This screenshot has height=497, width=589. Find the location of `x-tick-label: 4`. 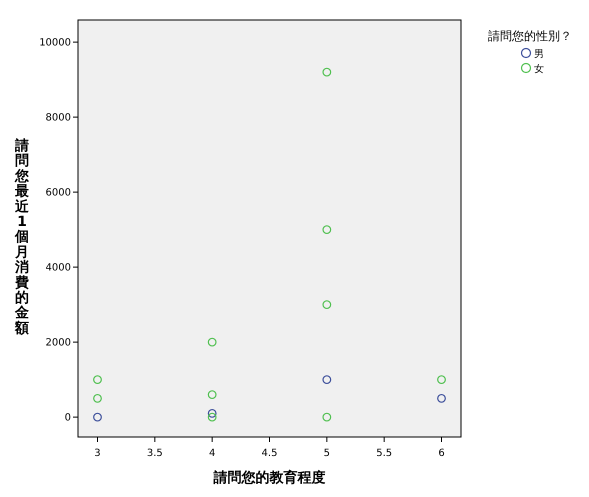

x-tick-label: 4 is located at coordinates (212, 453).